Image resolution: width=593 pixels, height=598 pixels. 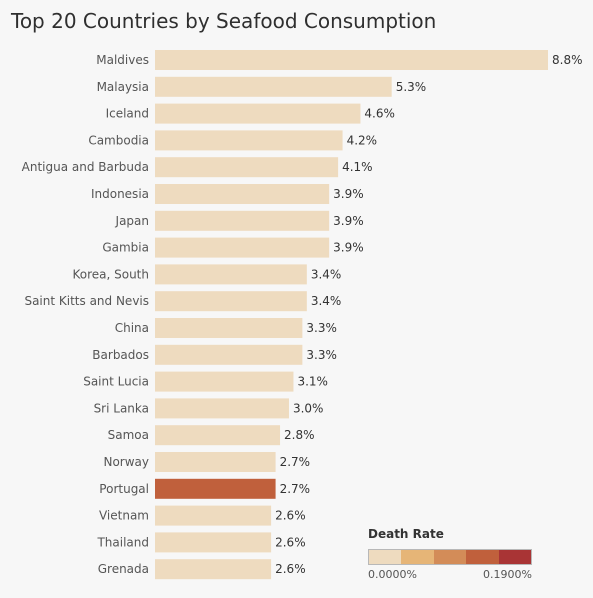 I want to click on color-legend: Death Rate 0.0000% 0.1900%, so click(x=453, y=554).